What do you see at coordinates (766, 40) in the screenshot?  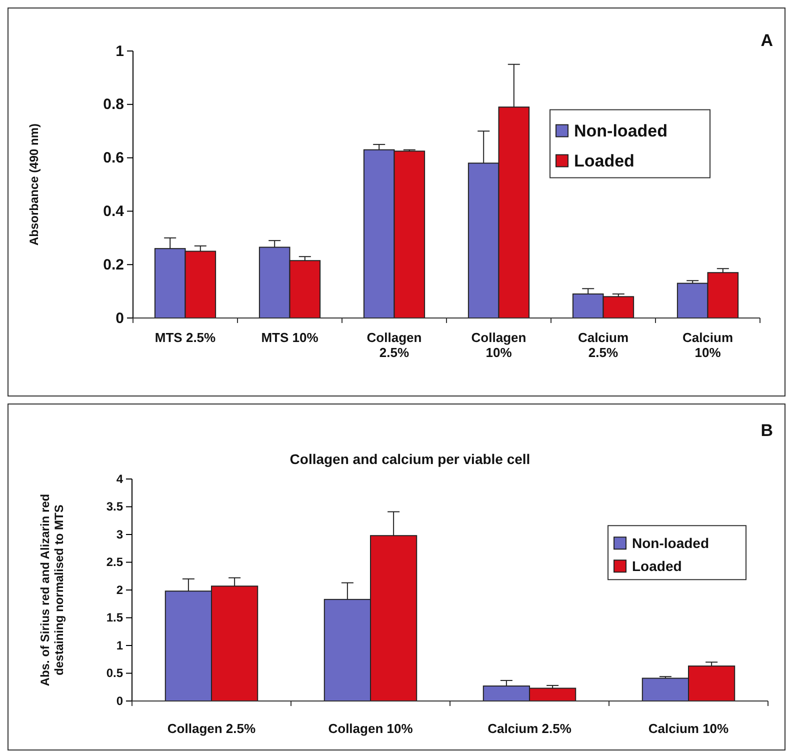 I see `text: A` at bounding box center [766, 40].